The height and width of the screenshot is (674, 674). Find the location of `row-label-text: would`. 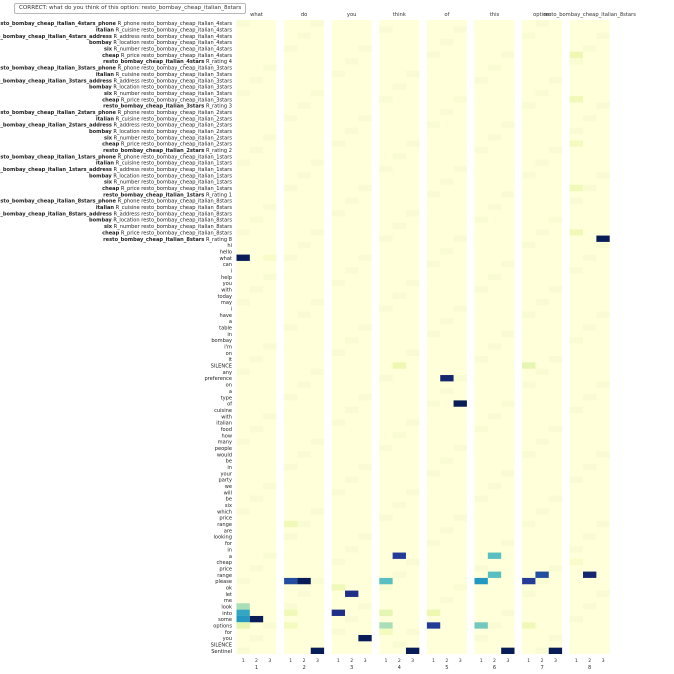

row-label-text: would is located at coordinates (224, 455).